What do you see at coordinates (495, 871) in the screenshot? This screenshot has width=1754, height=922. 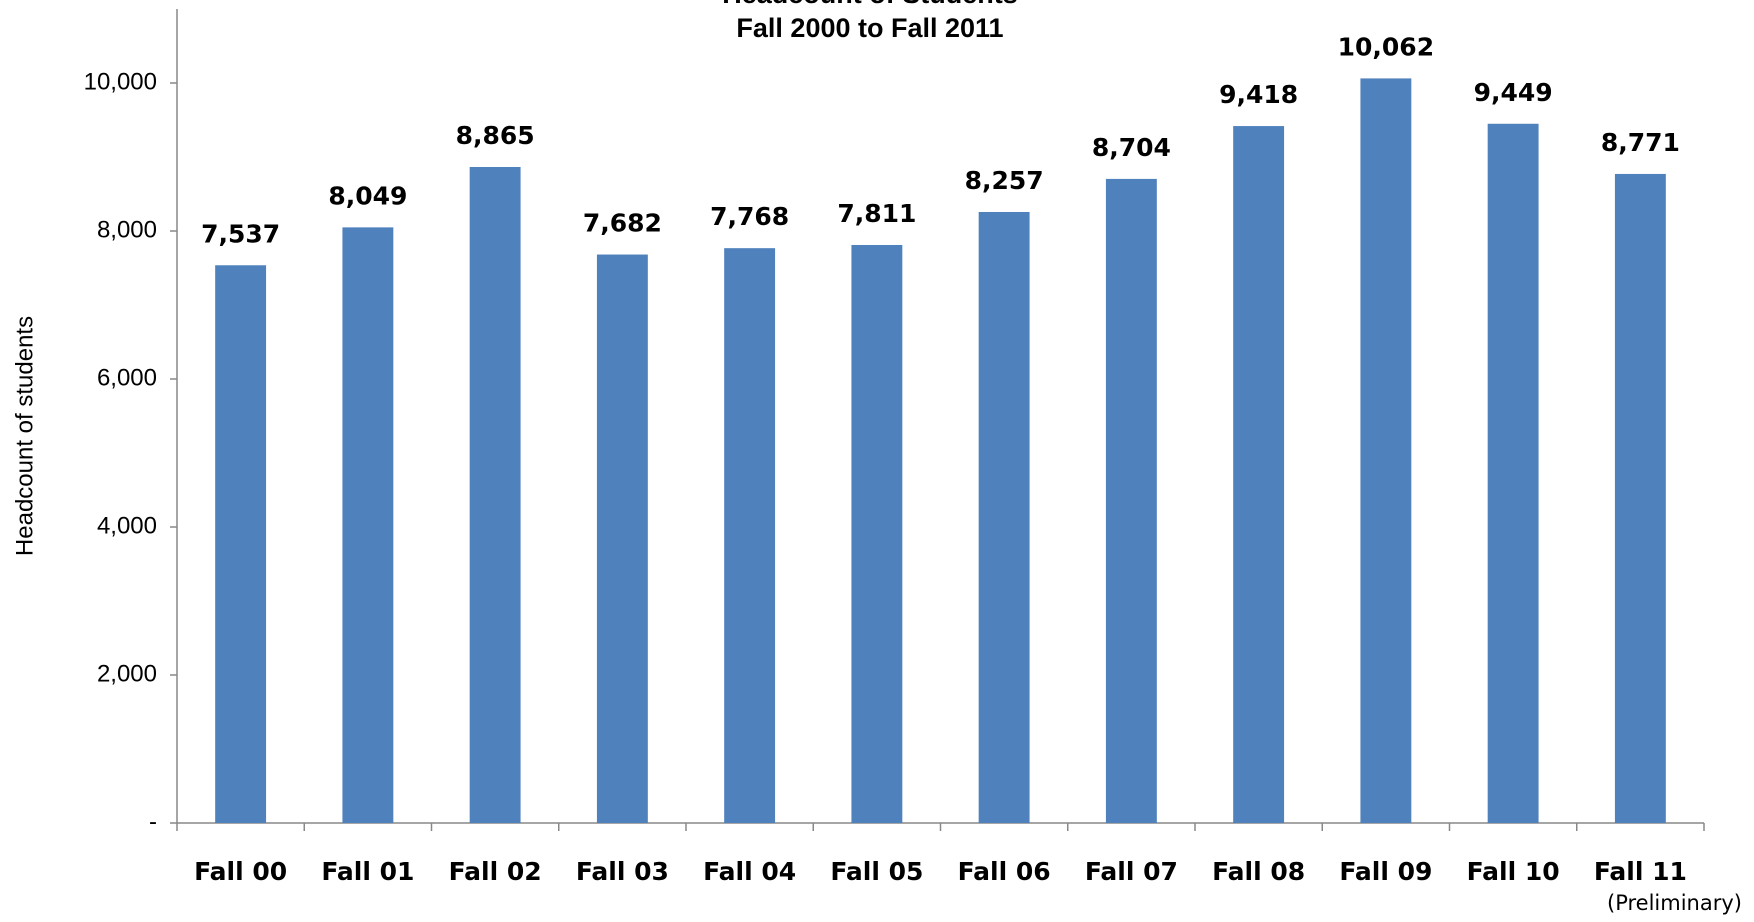 I see `x-tick-label: Fall 02` at bounding box center [495, 871].